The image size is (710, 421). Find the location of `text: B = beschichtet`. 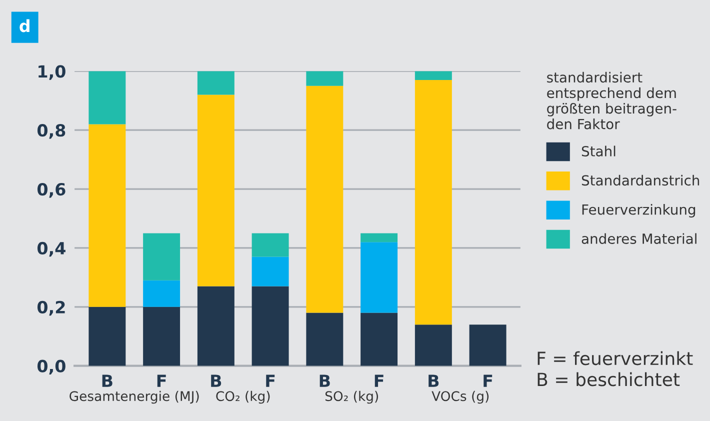

text: B = beschichtet is located at coordinates (609, 379).